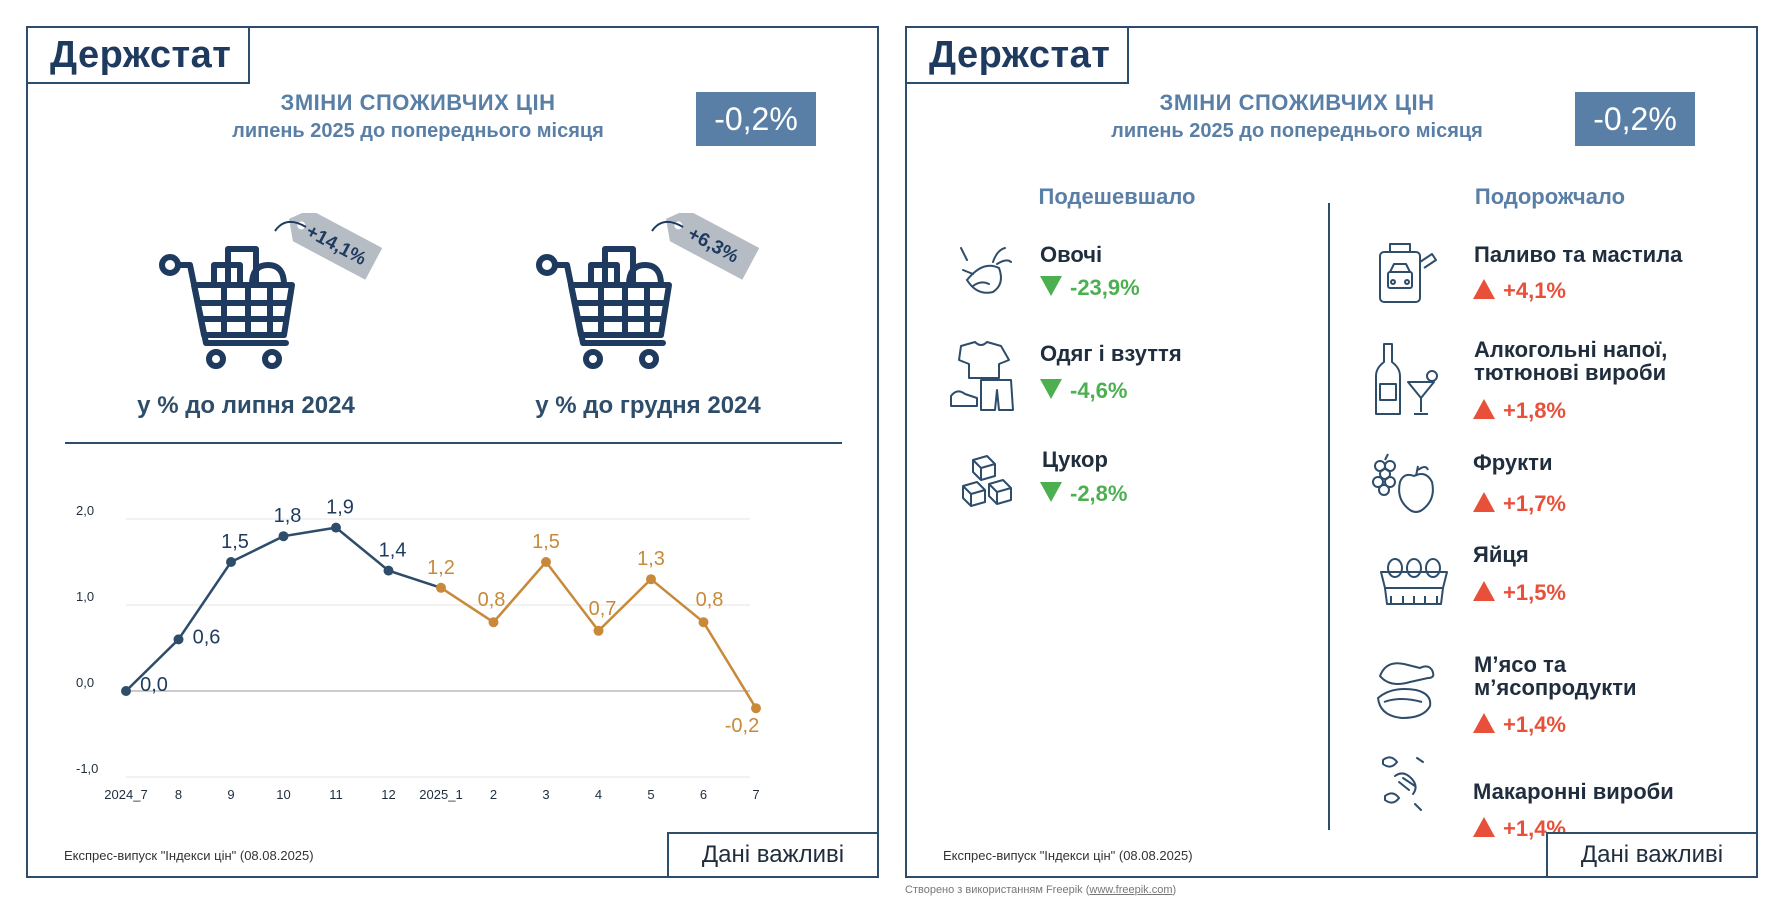 This screenshot has height=900, width=1776. What do you see at coordinates (651, 559) in the screenshot?
I see `data-label: 1,3` at bounding box center [651, 559].